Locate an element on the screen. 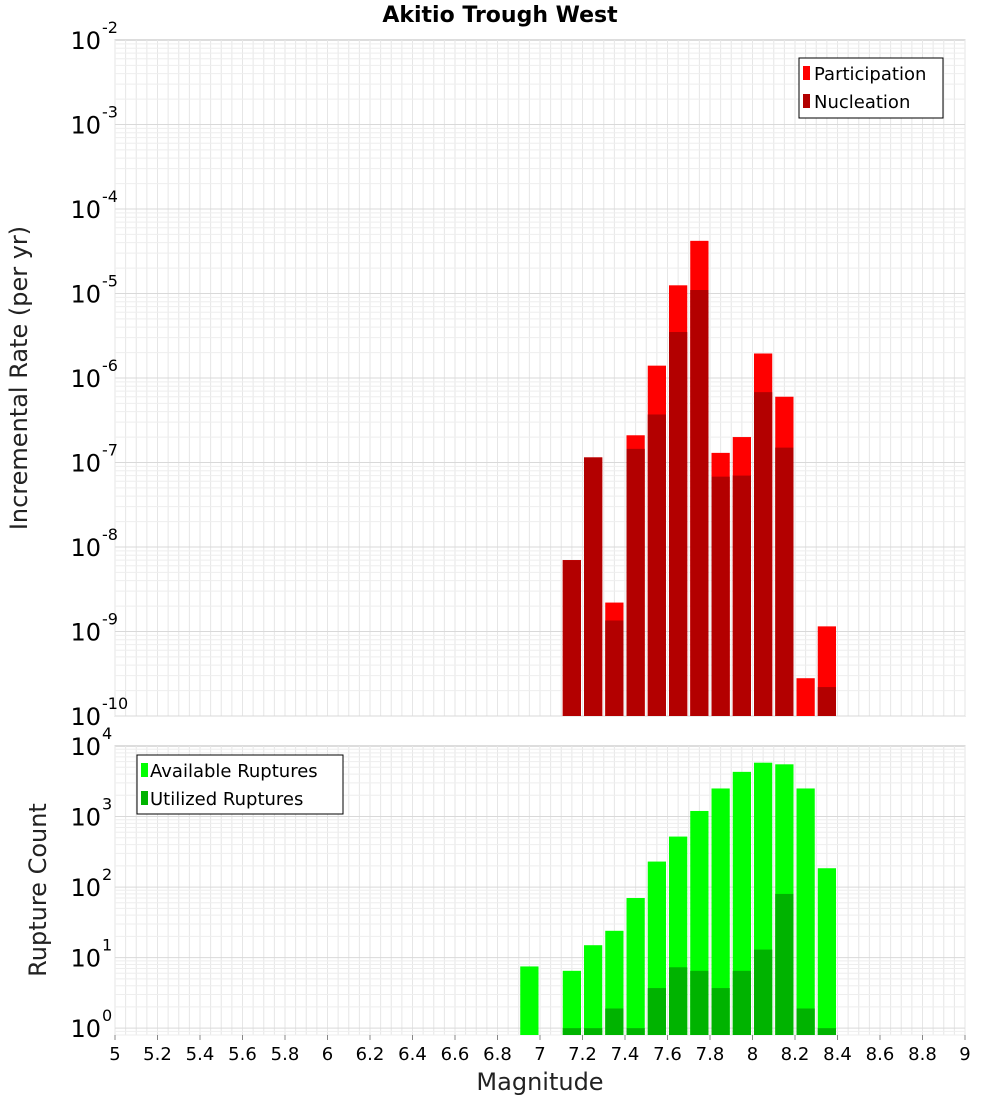  x-tick-label: 9 is located at coordinates (964, 1054).